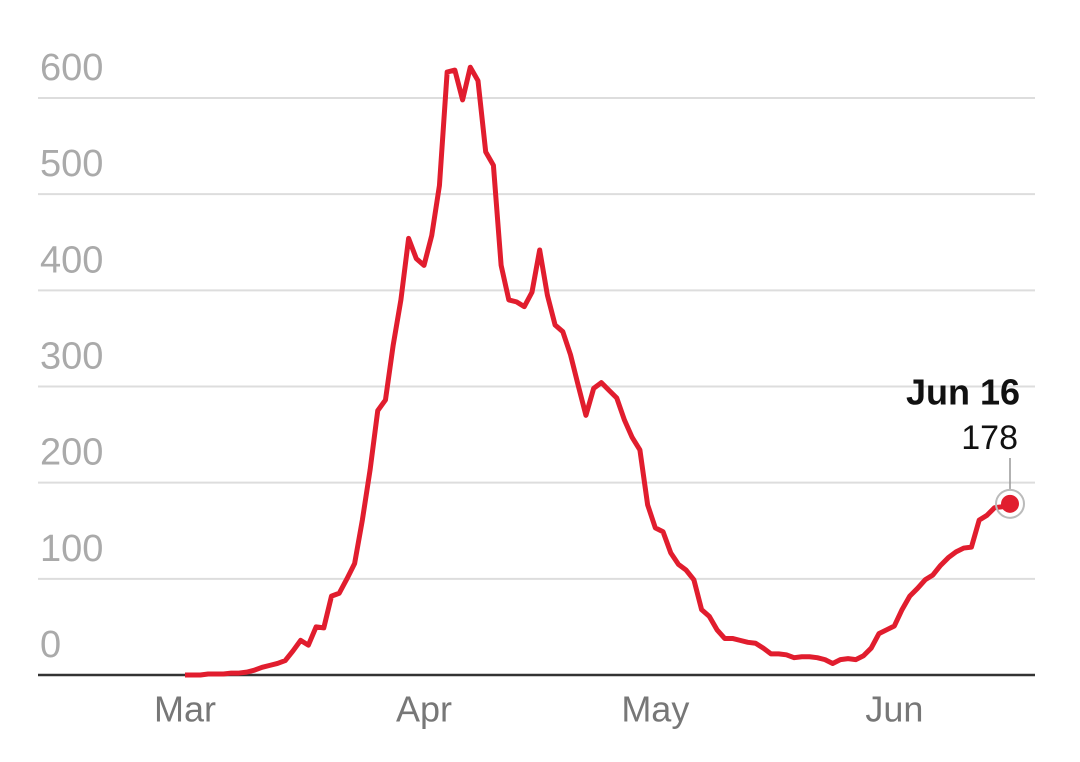 The image size is (1080, 762). I want to click on y-tick-label: 200, so click(71, 453).